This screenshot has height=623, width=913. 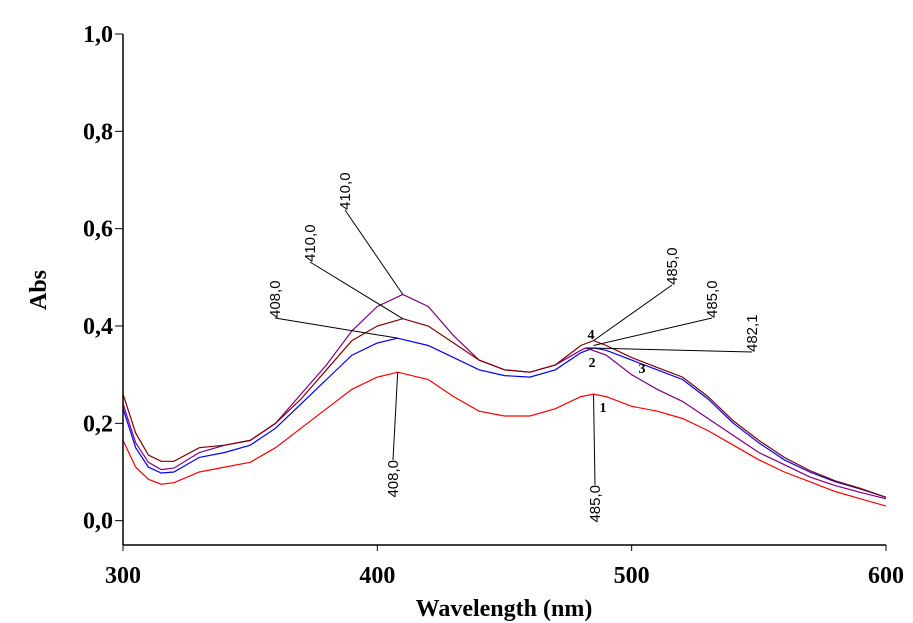 I want to click on curve-number-label: 4, so click(x=591, y=335).